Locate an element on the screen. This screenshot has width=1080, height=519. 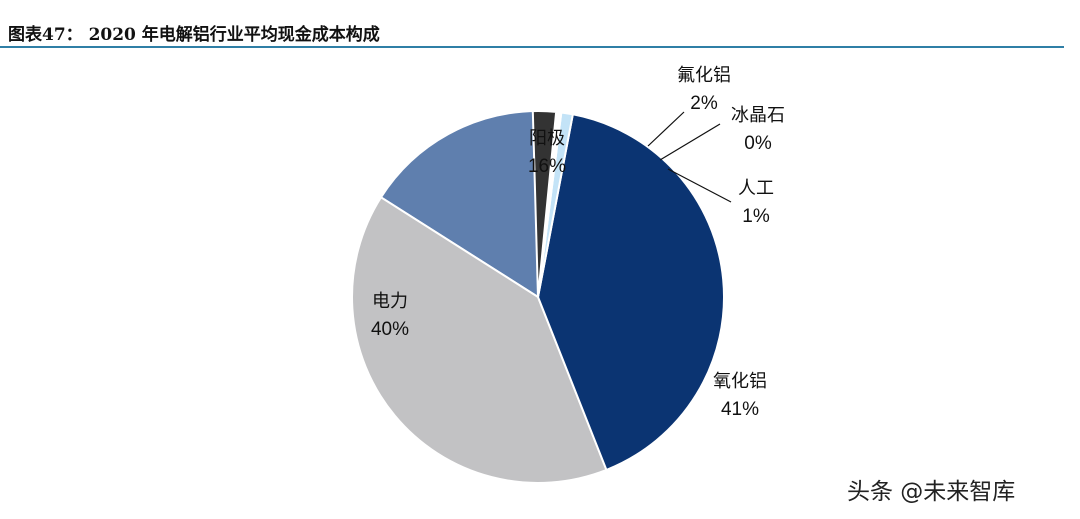
slice-label-value: 40% is located at coordinates (390, 329).